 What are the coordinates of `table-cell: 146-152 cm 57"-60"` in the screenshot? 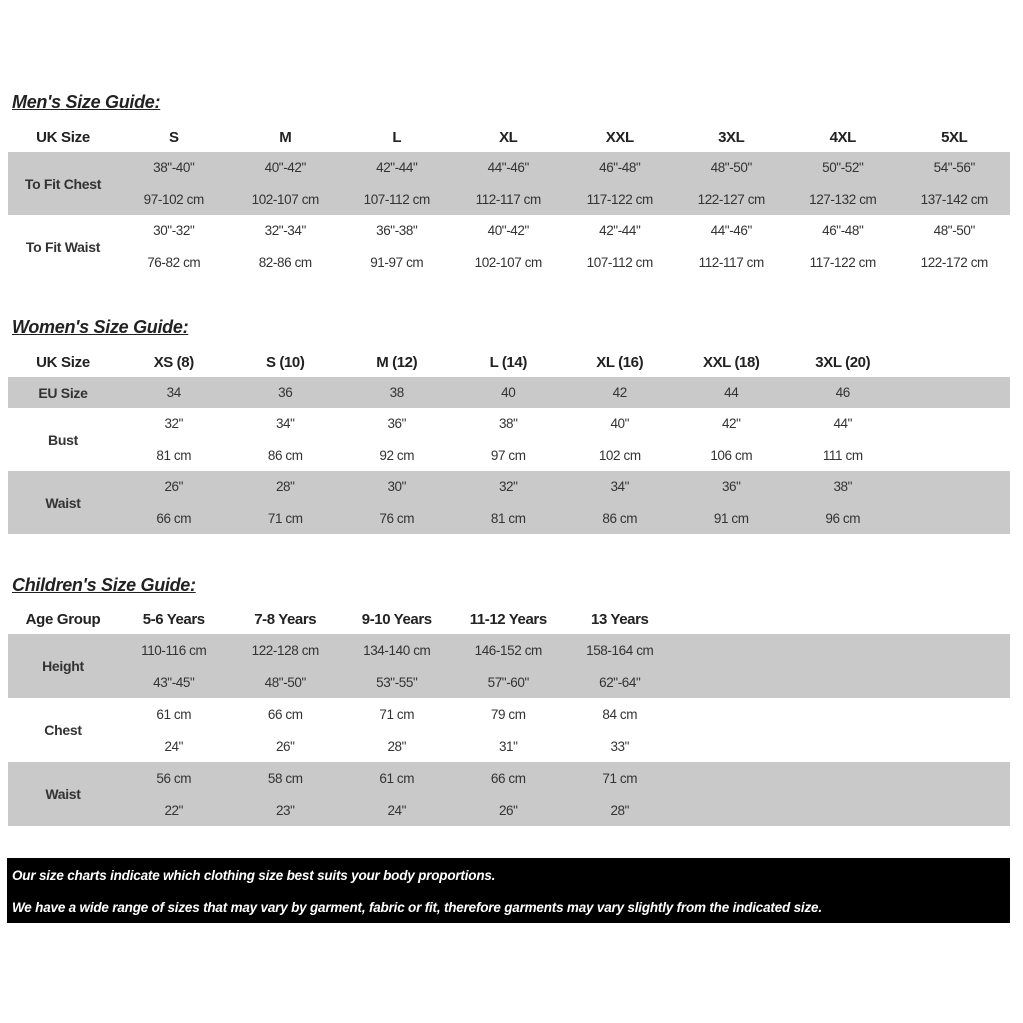 It's located at (509, 666).